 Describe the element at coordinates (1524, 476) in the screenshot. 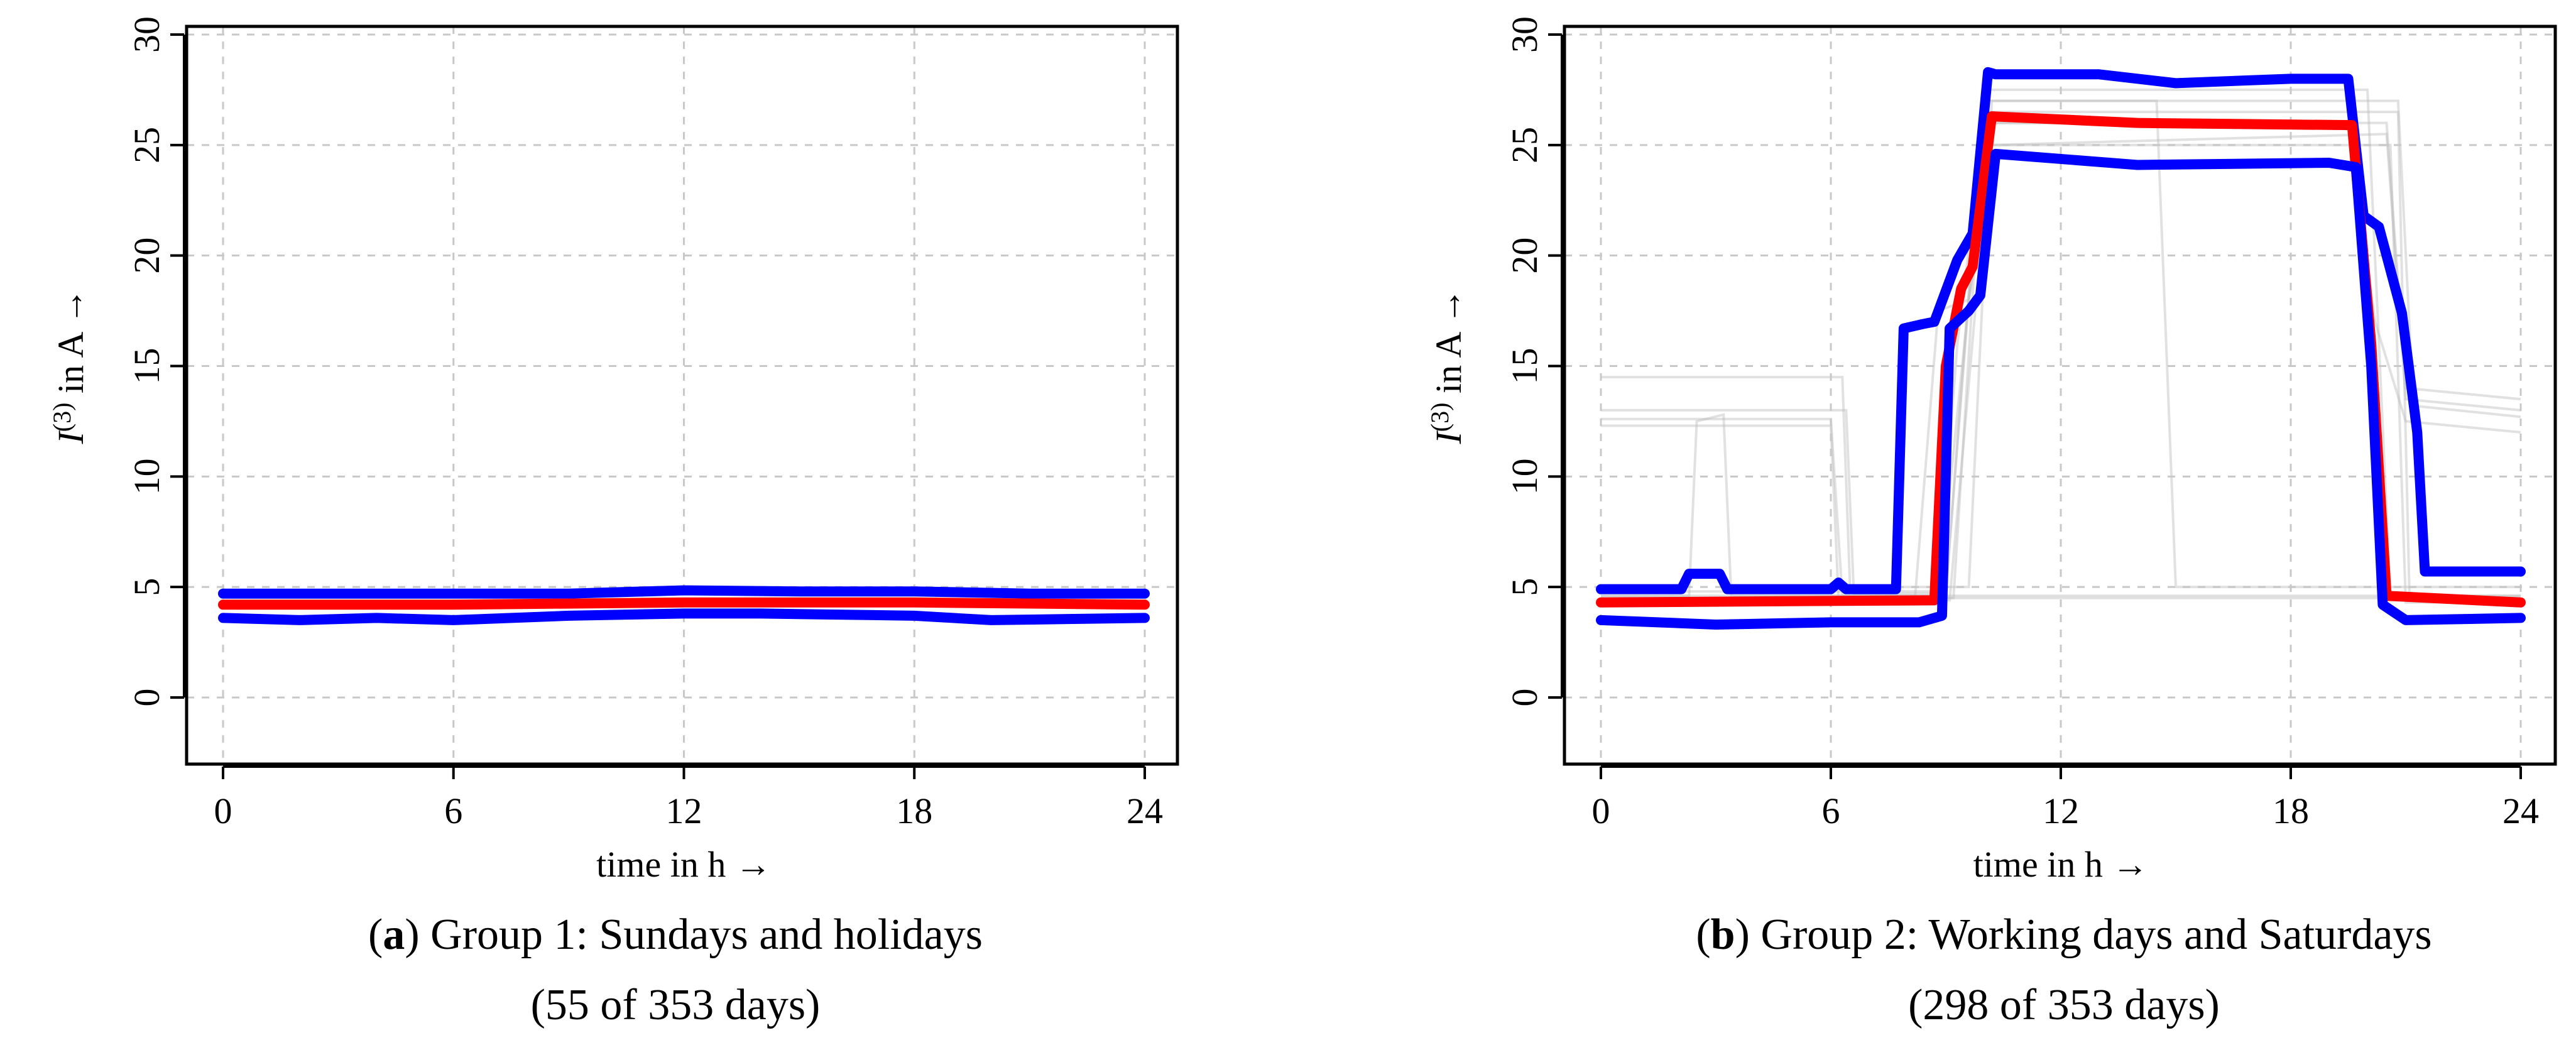

I see `panel-b-y-tick-label-2: 10` at that location.